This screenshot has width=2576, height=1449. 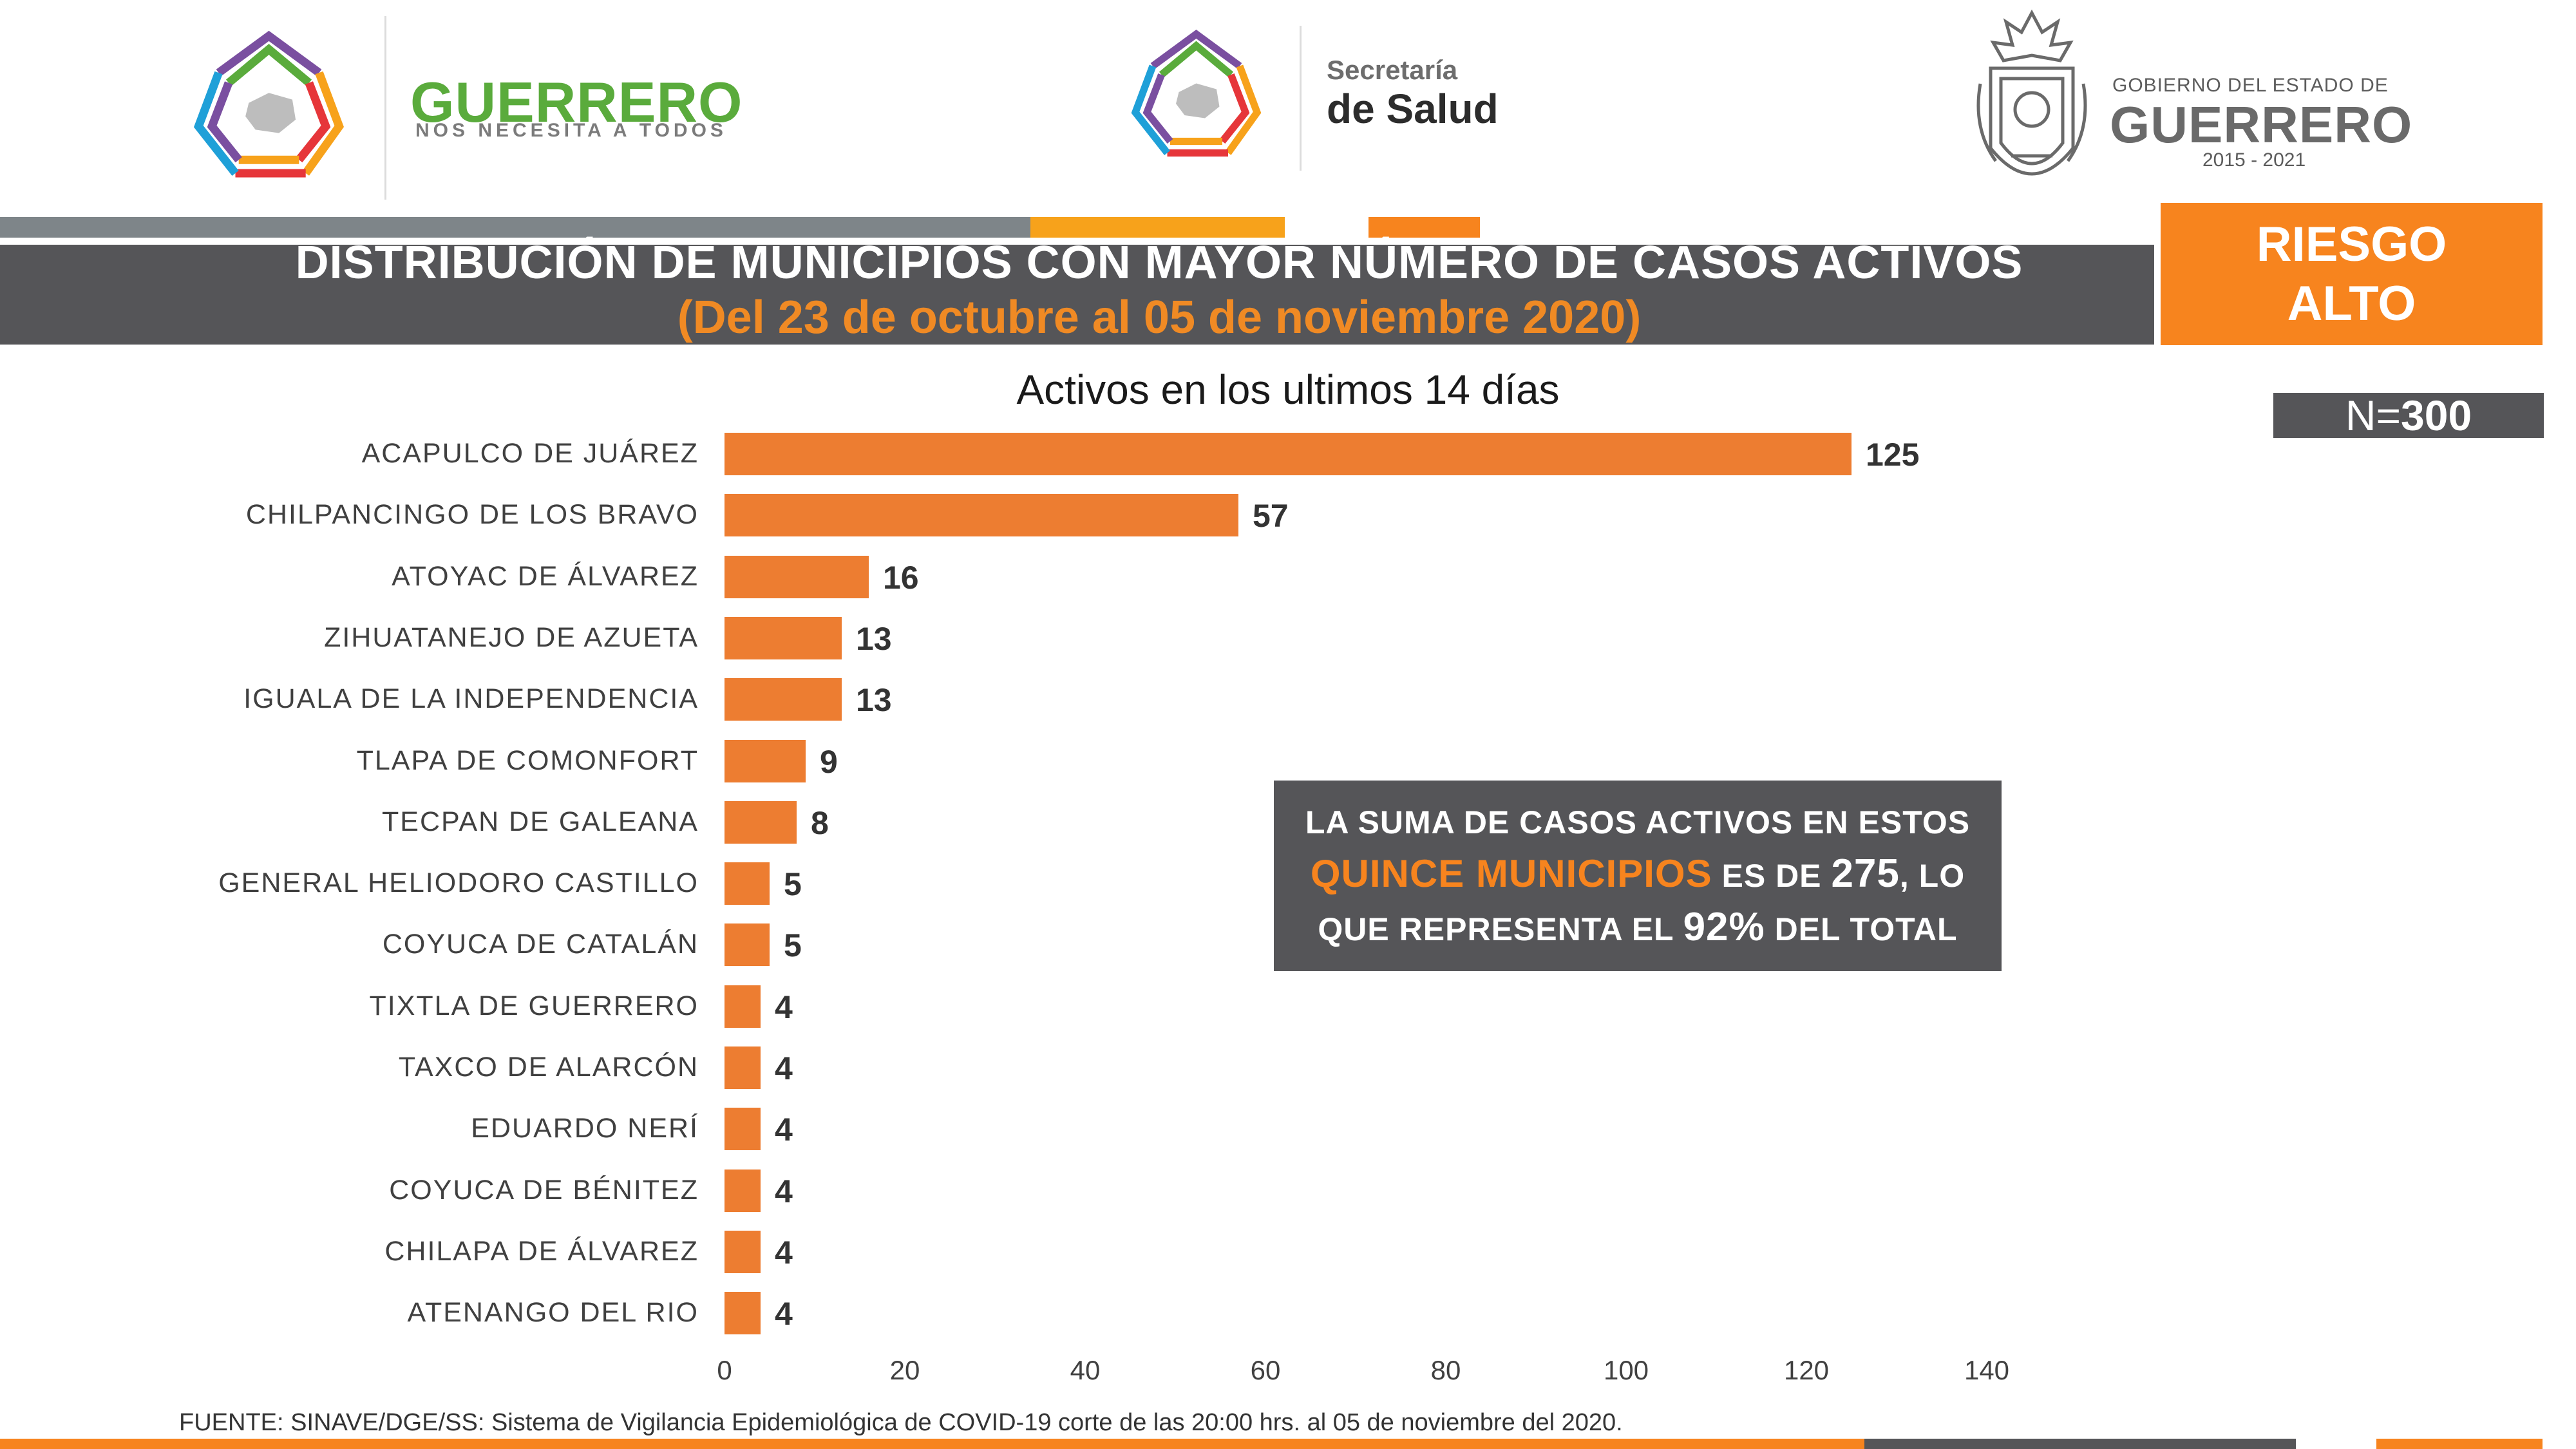 I want to click on y-axis-label: COYUCA DE CATALÁN, so click(x=540, y=944).